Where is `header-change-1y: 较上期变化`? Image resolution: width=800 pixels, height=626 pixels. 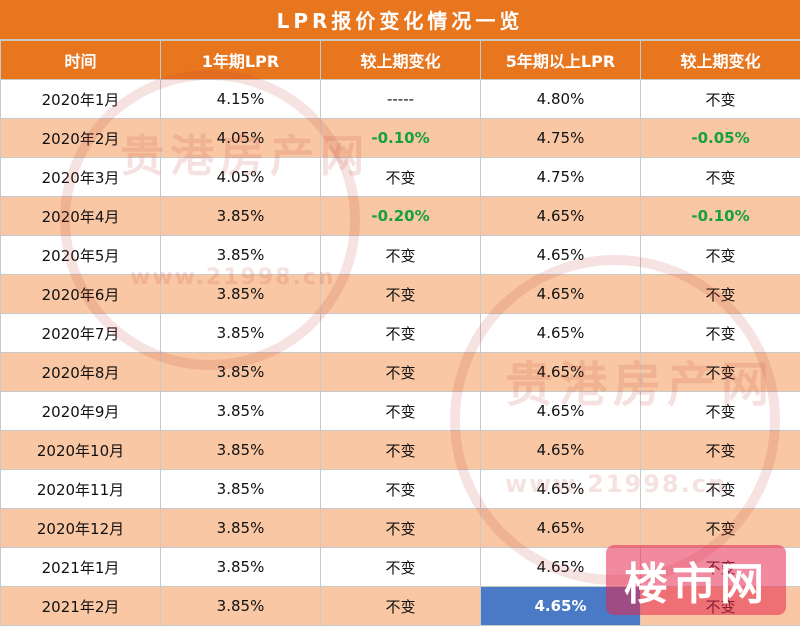 header-change-1y: 较上期变化 is located at coordinates (401, 60).